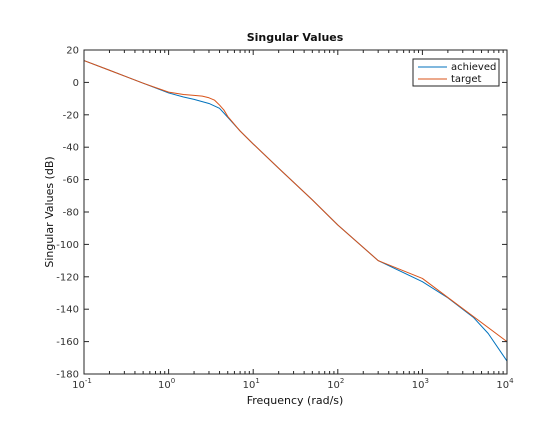 This screenshot has height=425, width=560. I want to click on x-tick-label: 10², so click(335, 384).